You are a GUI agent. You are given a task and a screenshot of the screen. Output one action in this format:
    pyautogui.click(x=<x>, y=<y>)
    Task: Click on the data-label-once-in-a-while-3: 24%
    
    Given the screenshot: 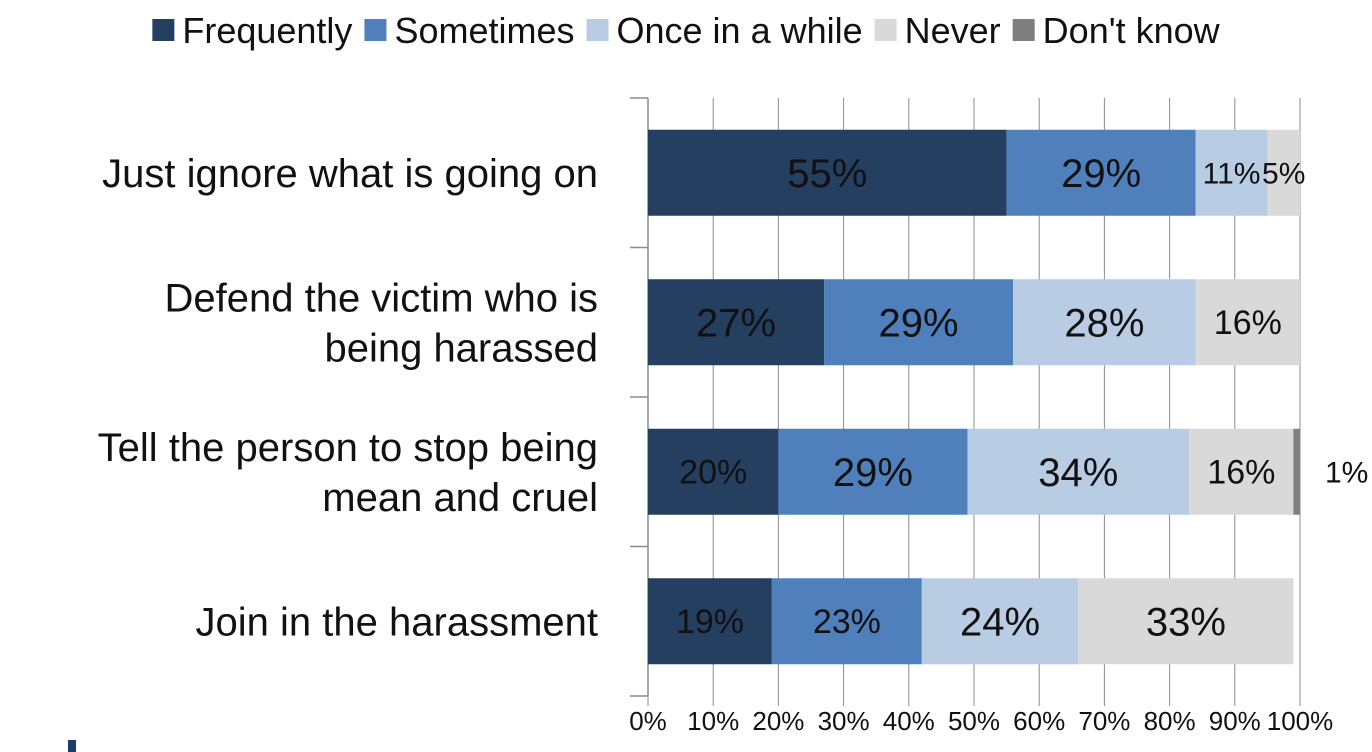 What is the action you would take?
    pyautogui.click(x=1000, y=622)
    